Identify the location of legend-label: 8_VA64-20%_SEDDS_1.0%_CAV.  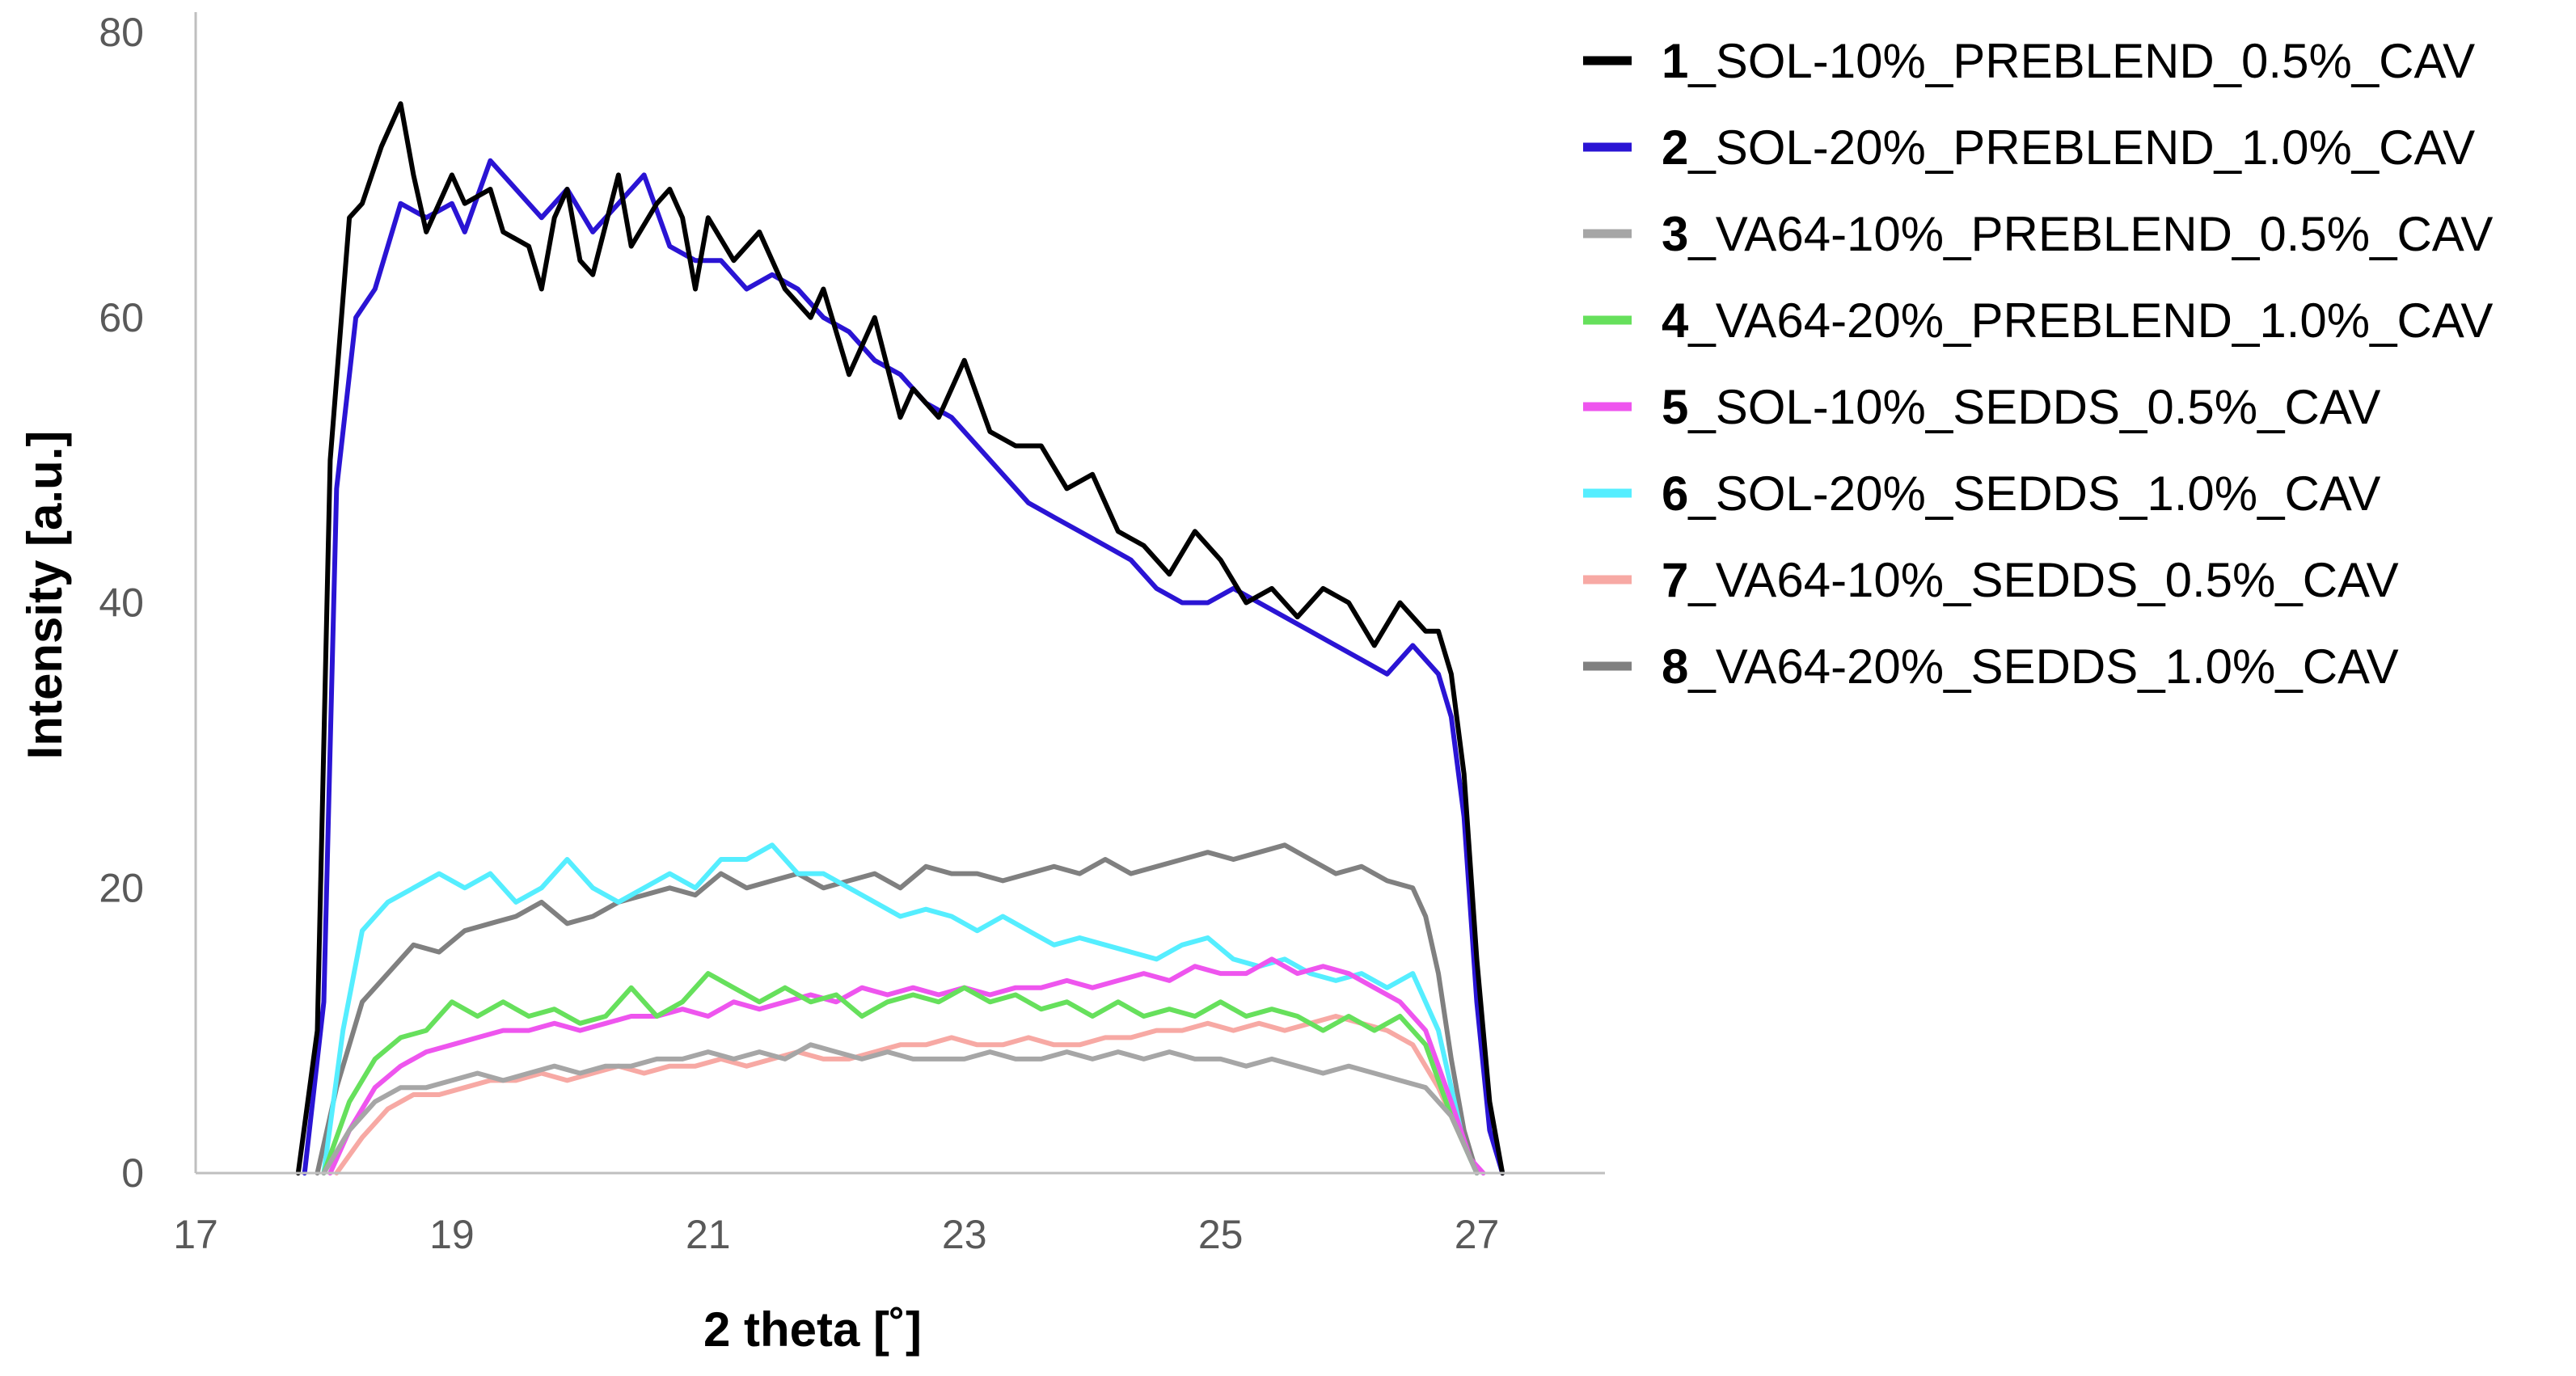
(2030, 667).